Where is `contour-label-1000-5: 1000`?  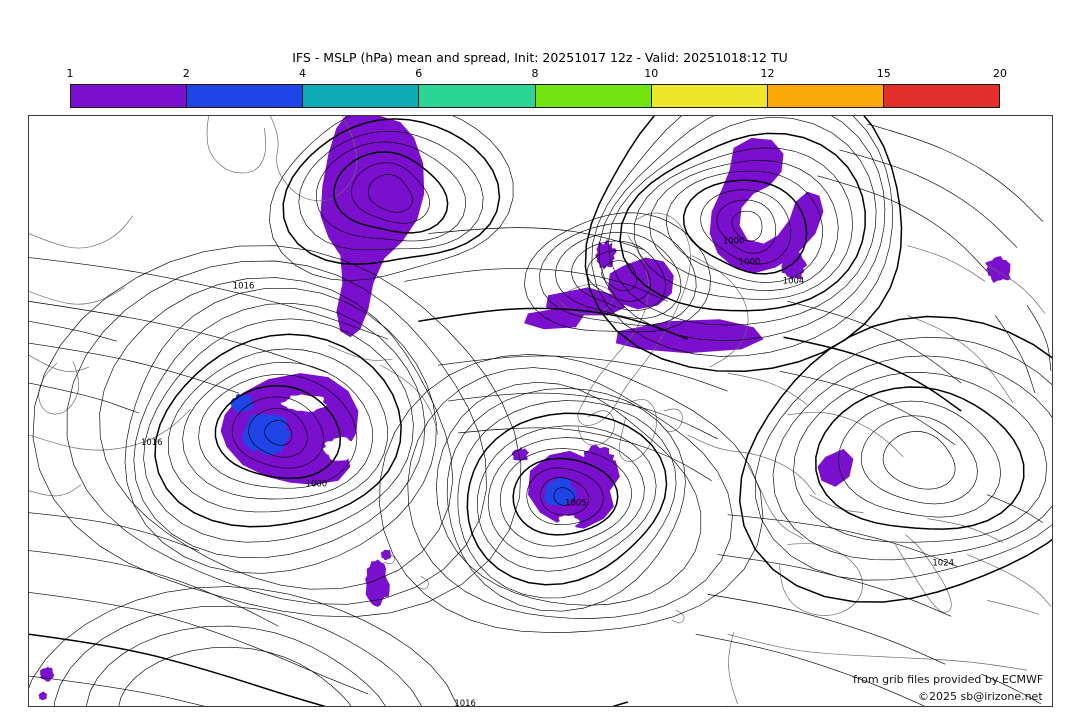
contour-label-1000-5: 1000 is located at coordinates (734, 241).